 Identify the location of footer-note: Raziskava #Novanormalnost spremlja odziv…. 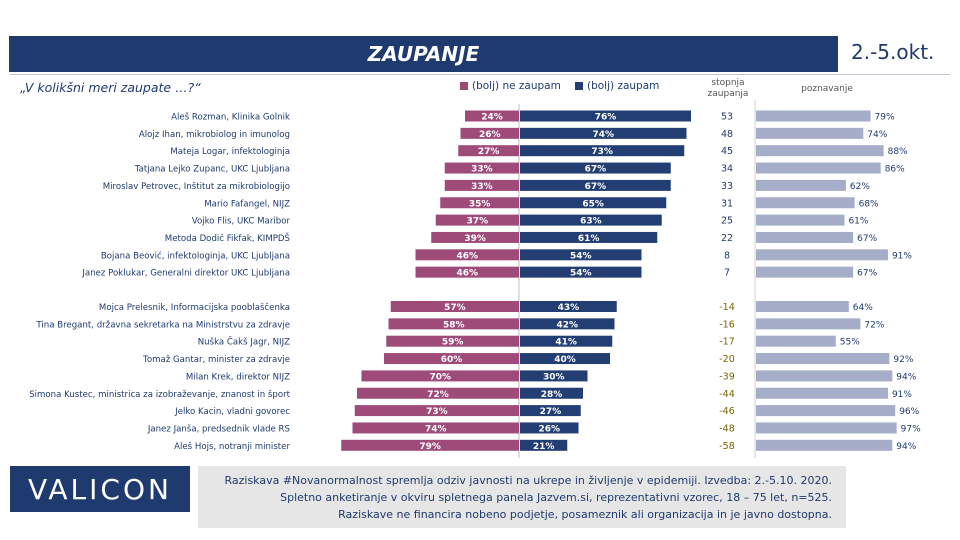
(522, 497).